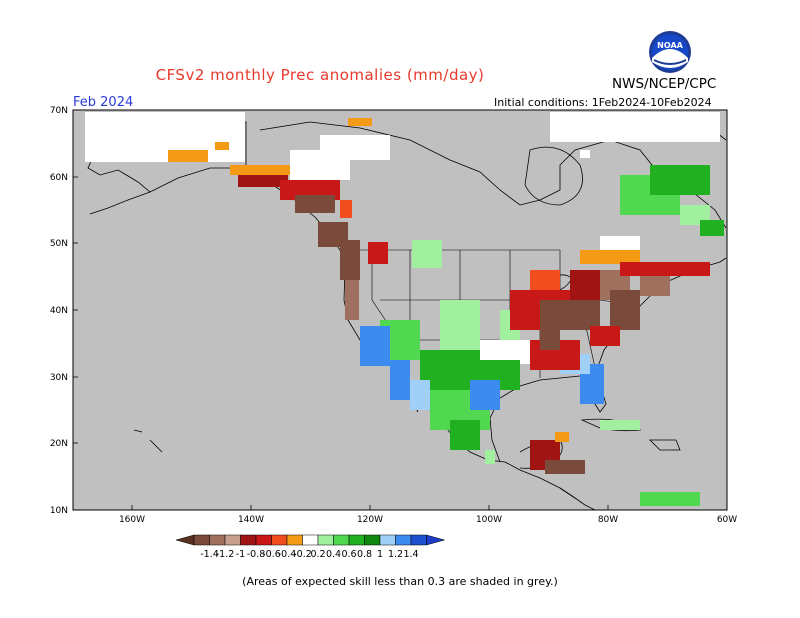 This screenshot has height=618, width=800. Describe the element at coordinates (209, 554) in the screenshot. I see `colorbar-tick-label: -1.4` at that location.